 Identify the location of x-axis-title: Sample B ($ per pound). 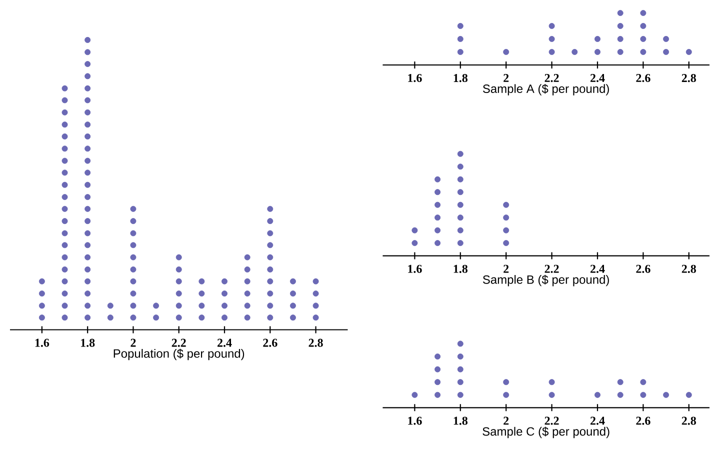
(545, 280).